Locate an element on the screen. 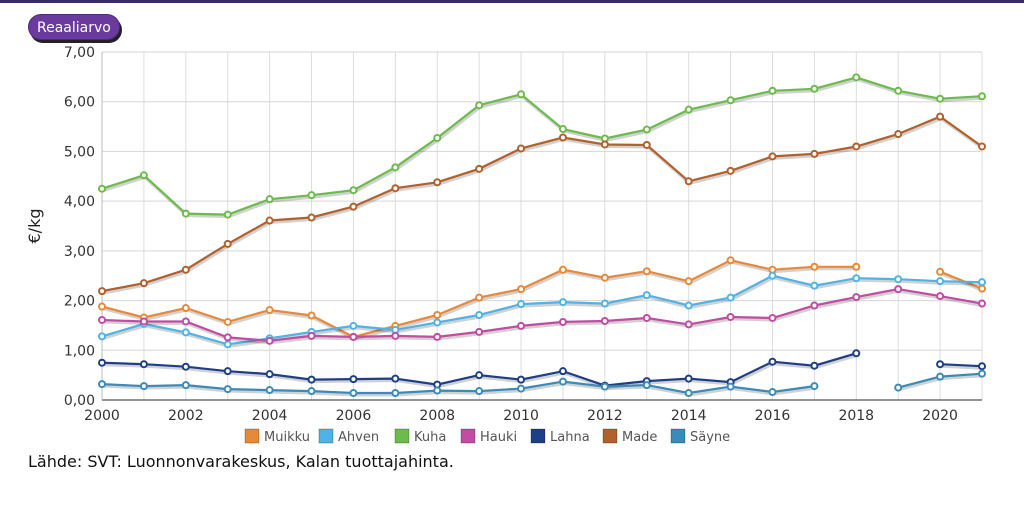 Image resolution: width=1024 pixels, height=510 pixels. legend-label: Muikku is located at coordinates (287, 437).